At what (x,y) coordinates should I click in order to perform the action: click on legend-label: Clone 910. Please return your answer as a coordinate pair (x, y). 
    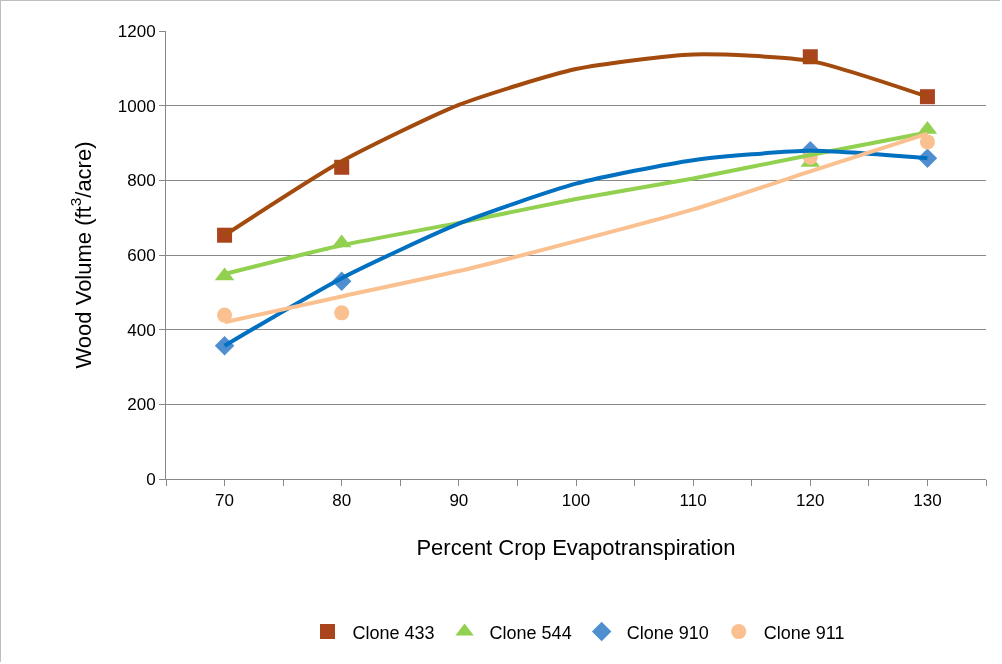
    Looking at the image, I should click on (667, 632).